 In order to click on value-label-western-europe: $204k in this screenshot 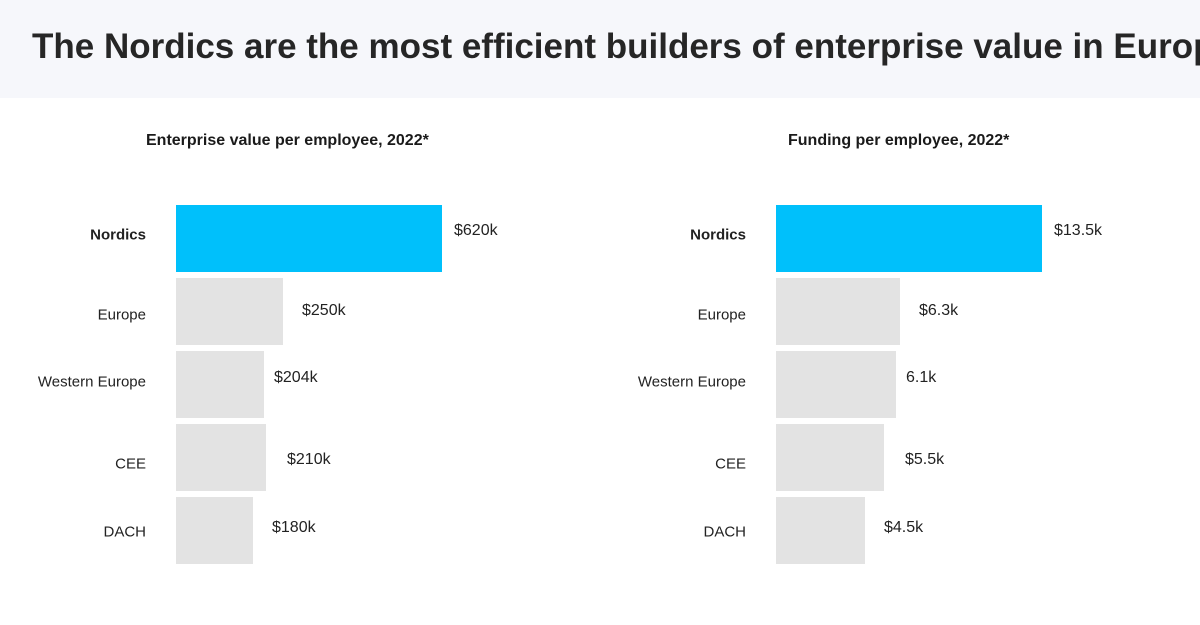, I will do `click(296, 377)`.